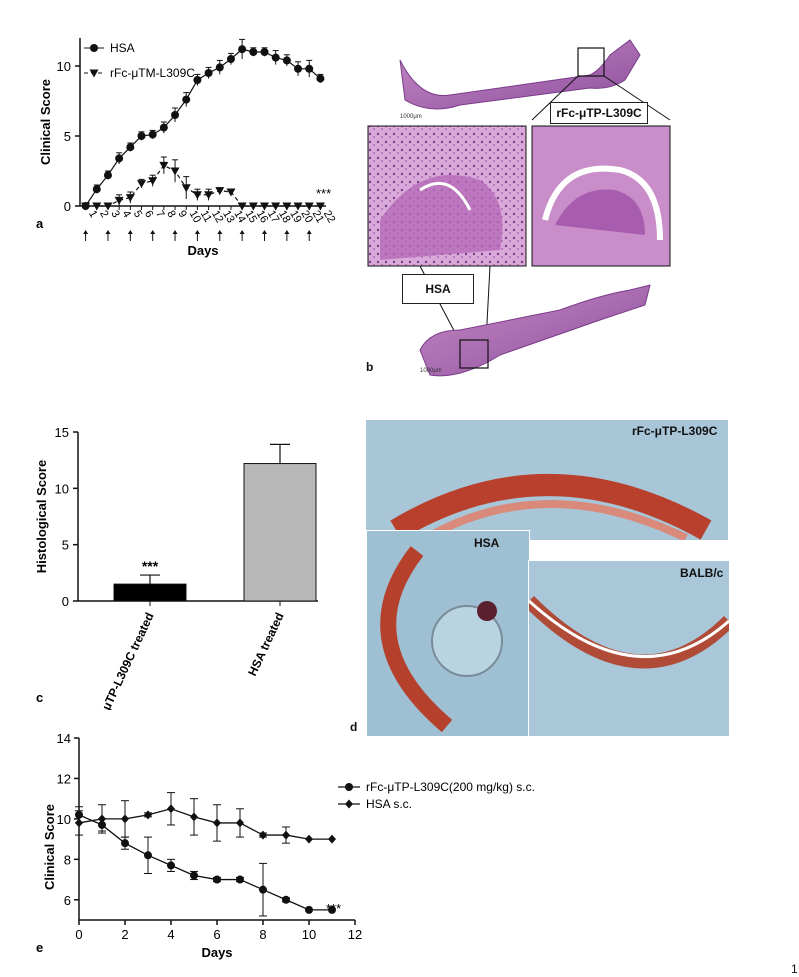 Image resolution: width=799 pixels, height=977 pixels. What do you see at coordinates (309, 934) in the screenshot?
I see `x-tick-label-e: 10` at bounding box center [309, 934].